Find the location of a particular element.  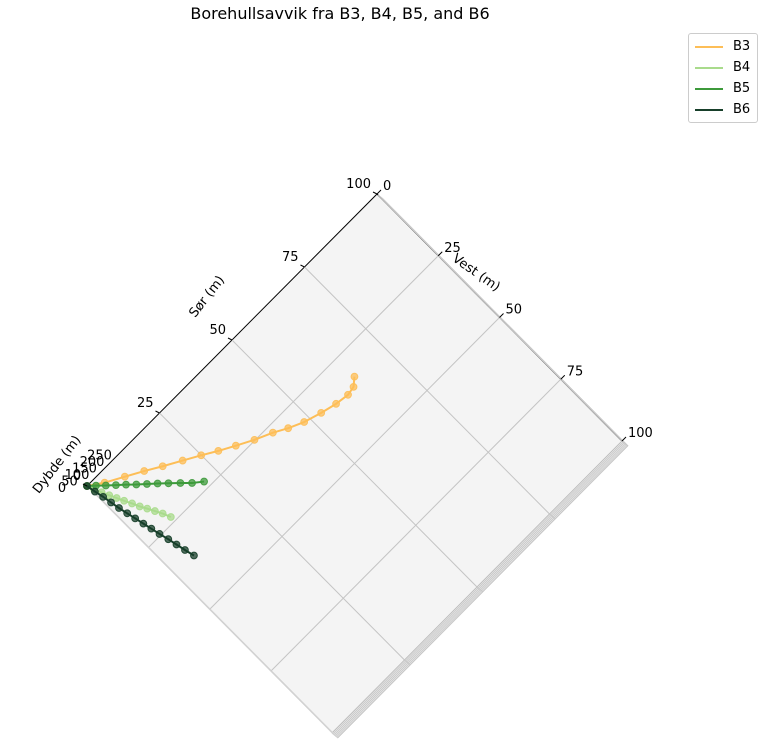

legend-label-b6: B6 is located at coordinates (742, 109).